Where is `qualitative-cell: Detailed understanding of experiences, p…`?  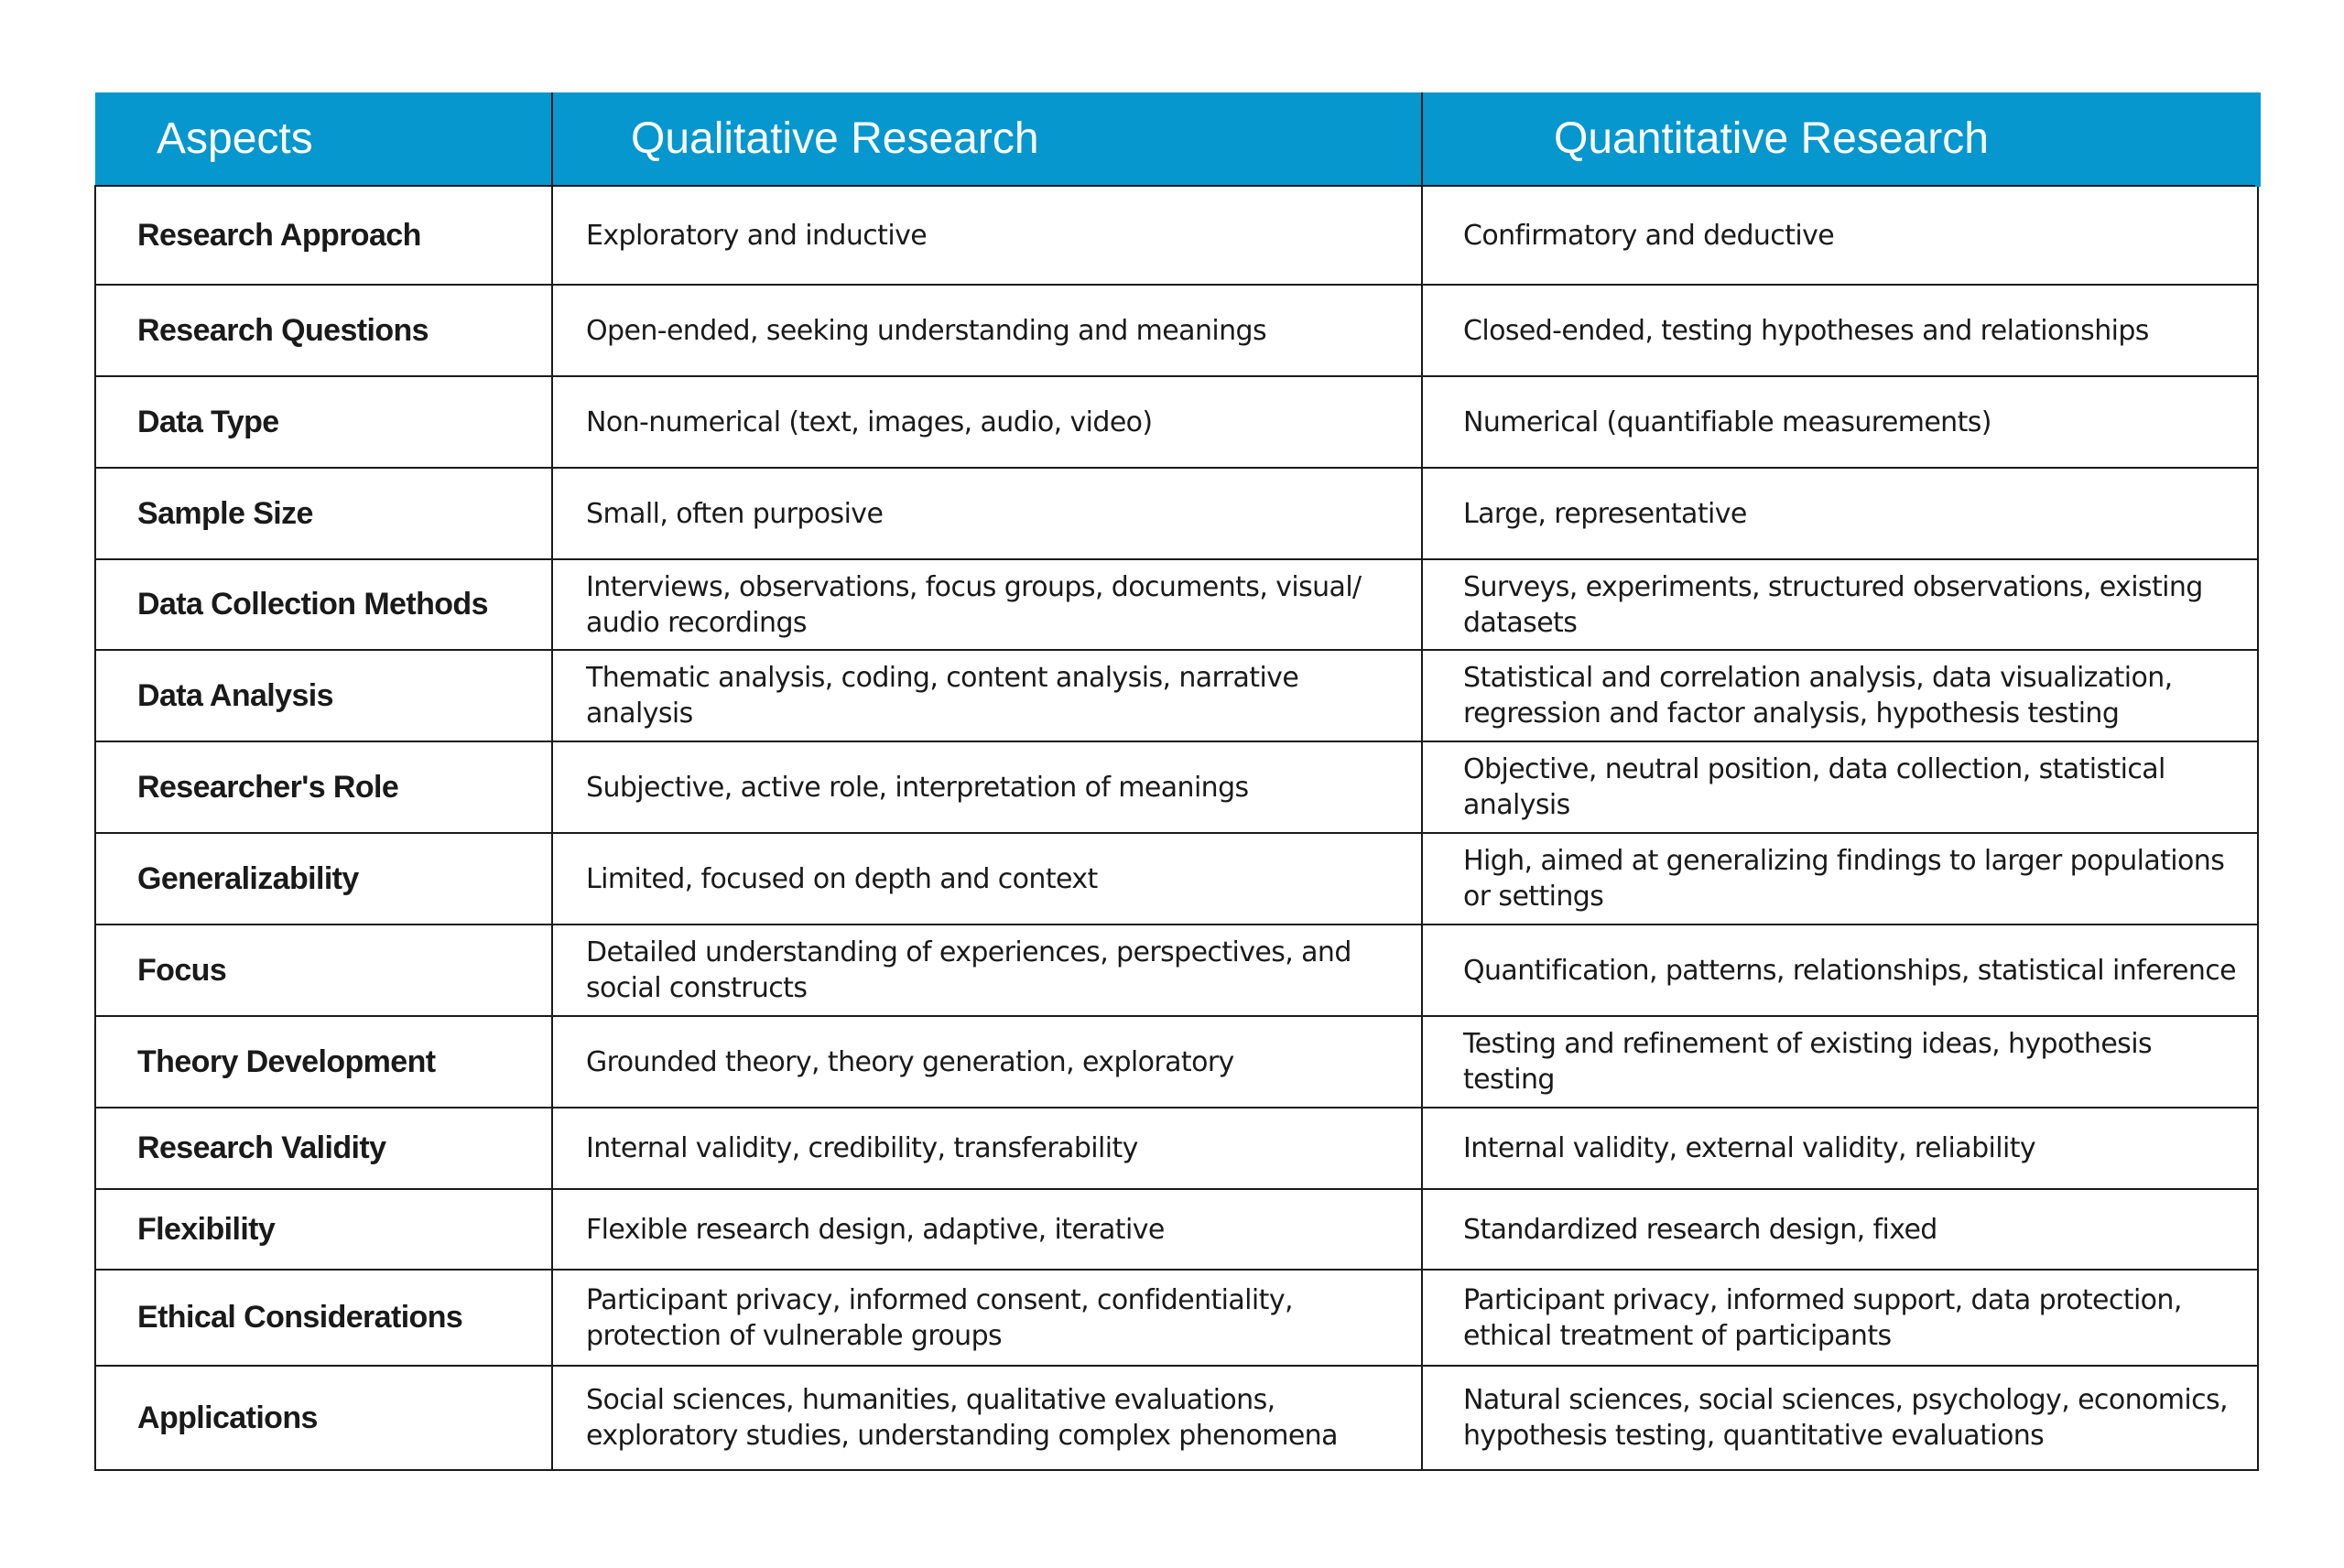 qualitative-cell: Detailed understanding of experiences, p… is located at coordinates (987, 970).